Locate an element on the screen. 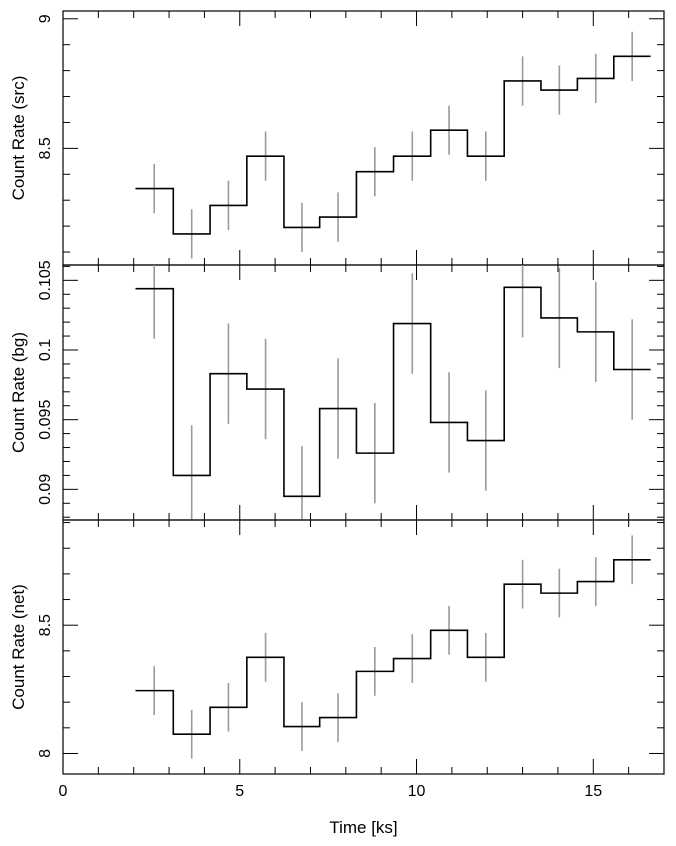  y-tick-label: 0.095 is located at coordinates (45, 420).